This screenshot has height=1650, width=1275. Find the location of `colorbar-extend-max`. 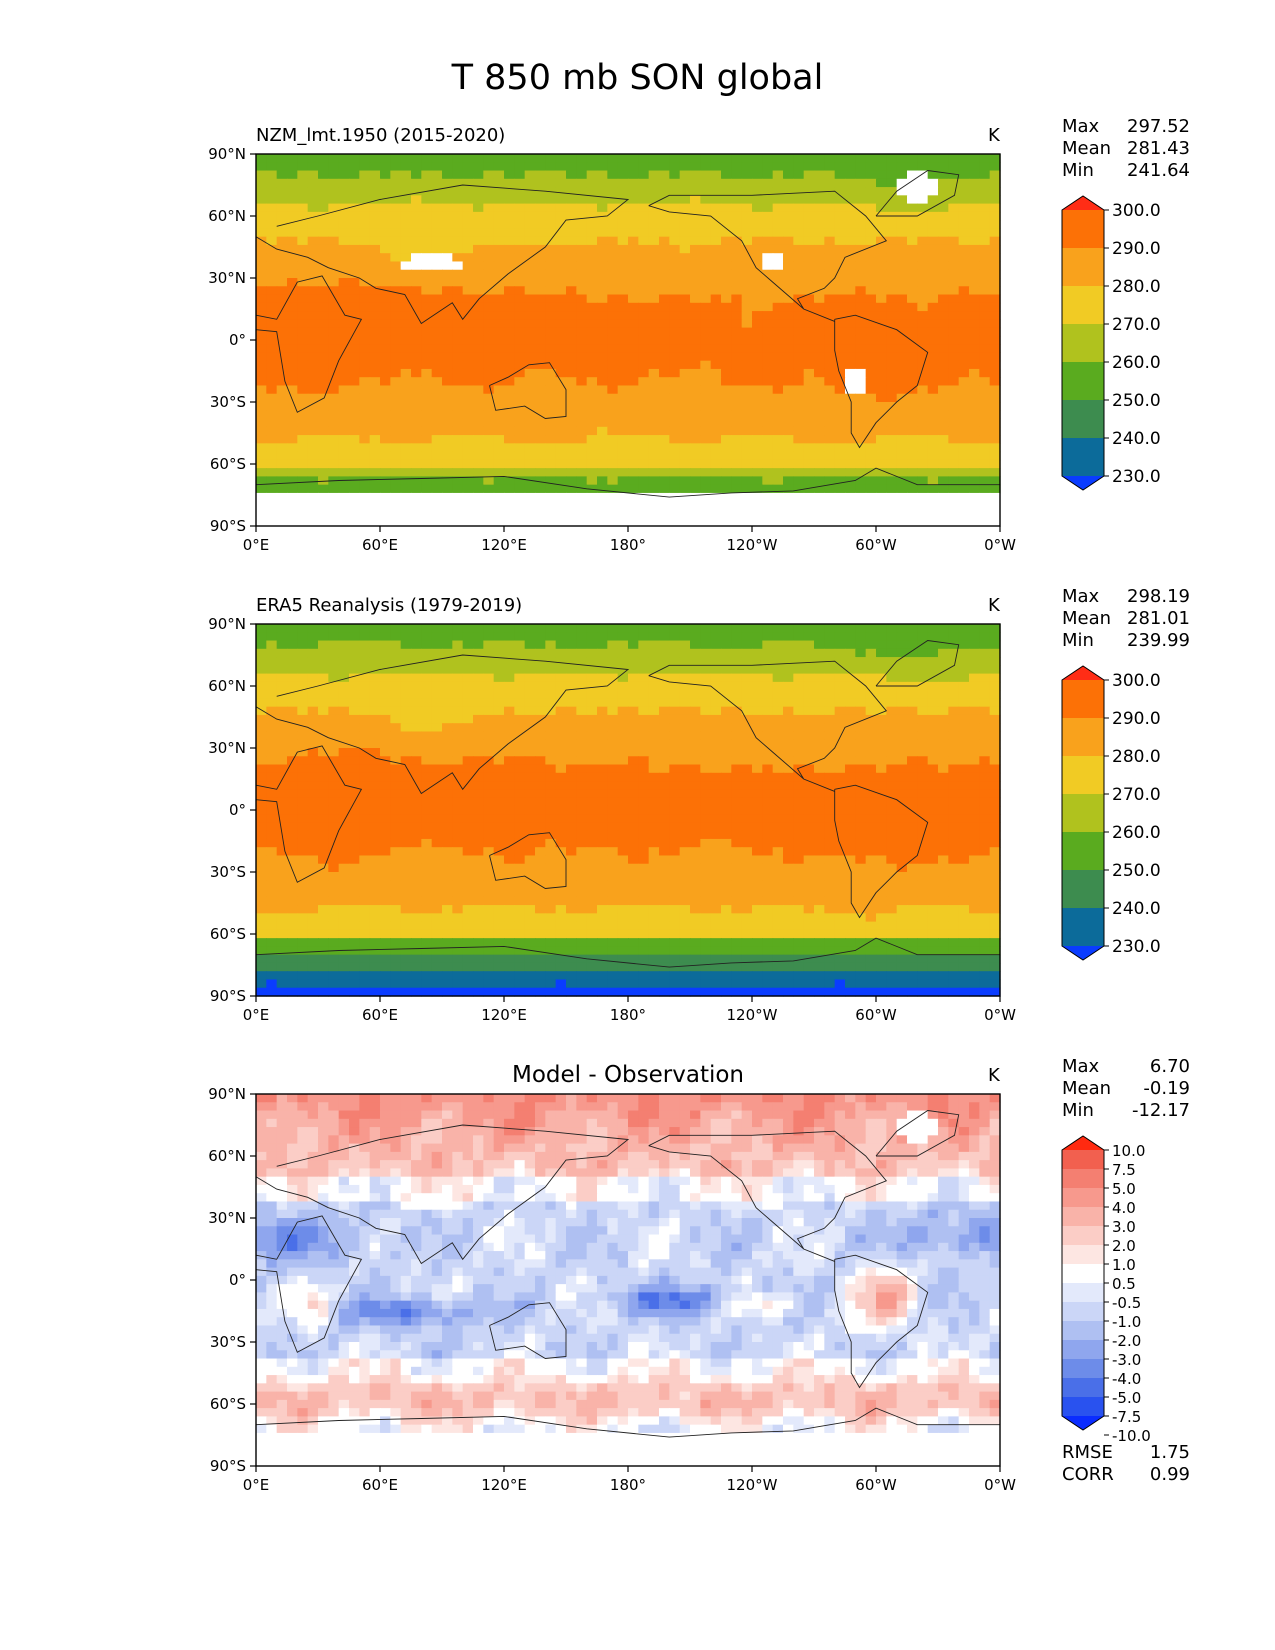

colorbar-extend-max is located at coordinates (1083, 203).